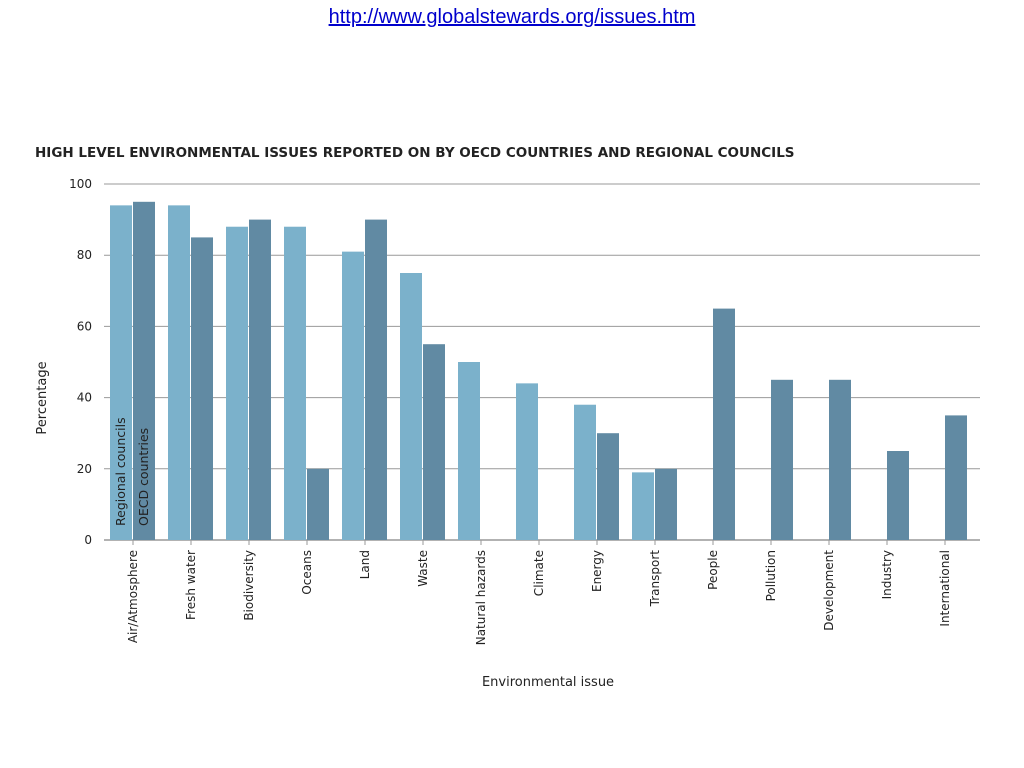 The image size is (1024, 768). Describe the element at coordinates (713, 570) in the screenshot. I see `category-label: People` at that location.